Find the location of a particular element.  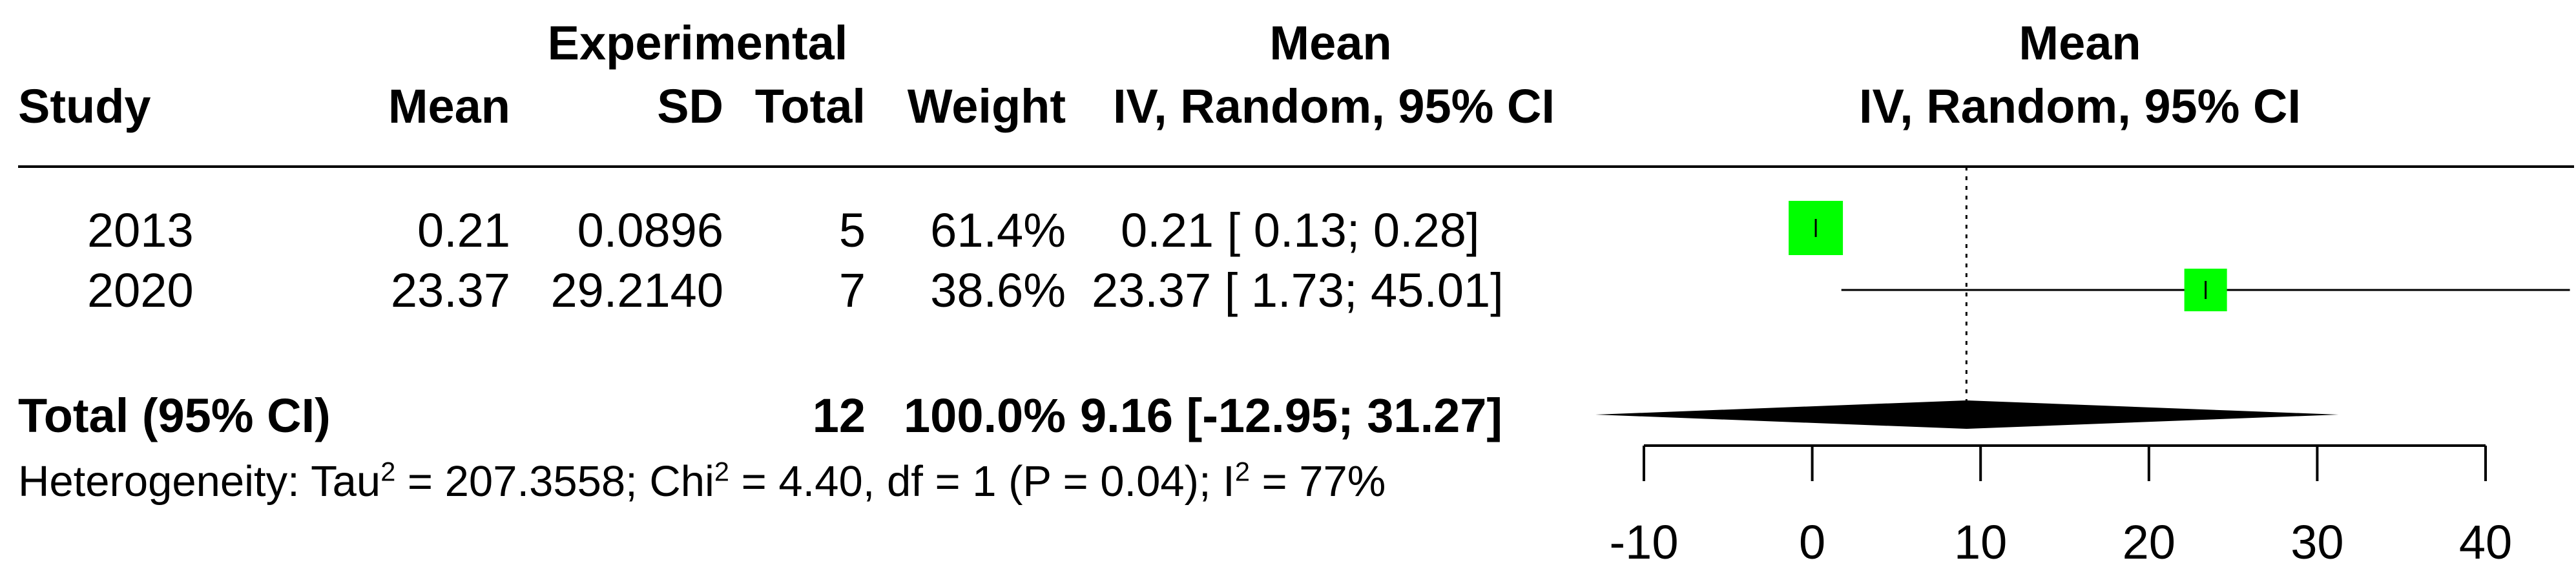

pooled-diamond is located at coordinates (1967, 415).